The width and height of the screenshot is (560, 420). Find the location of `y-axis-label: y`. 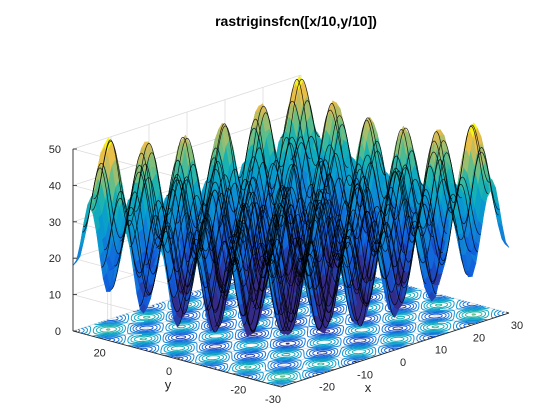

y-axis-label: y is located at coordinates (168, 384).